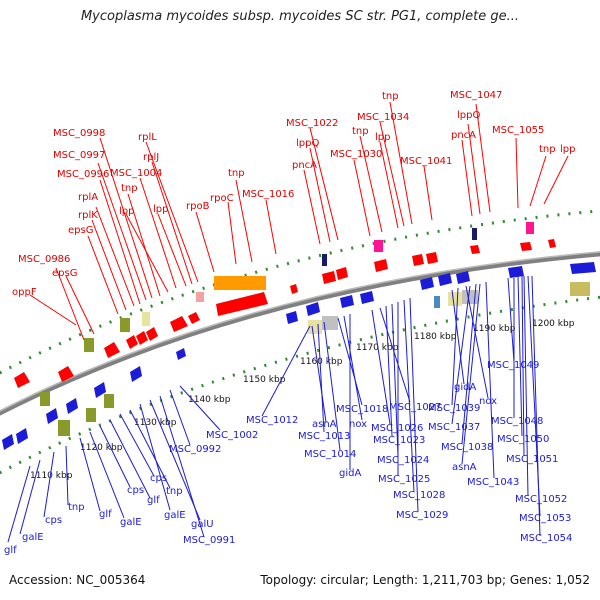 The image size is (600, 600). I want to click on gene-label: MSC_1002, so click(232, 435).